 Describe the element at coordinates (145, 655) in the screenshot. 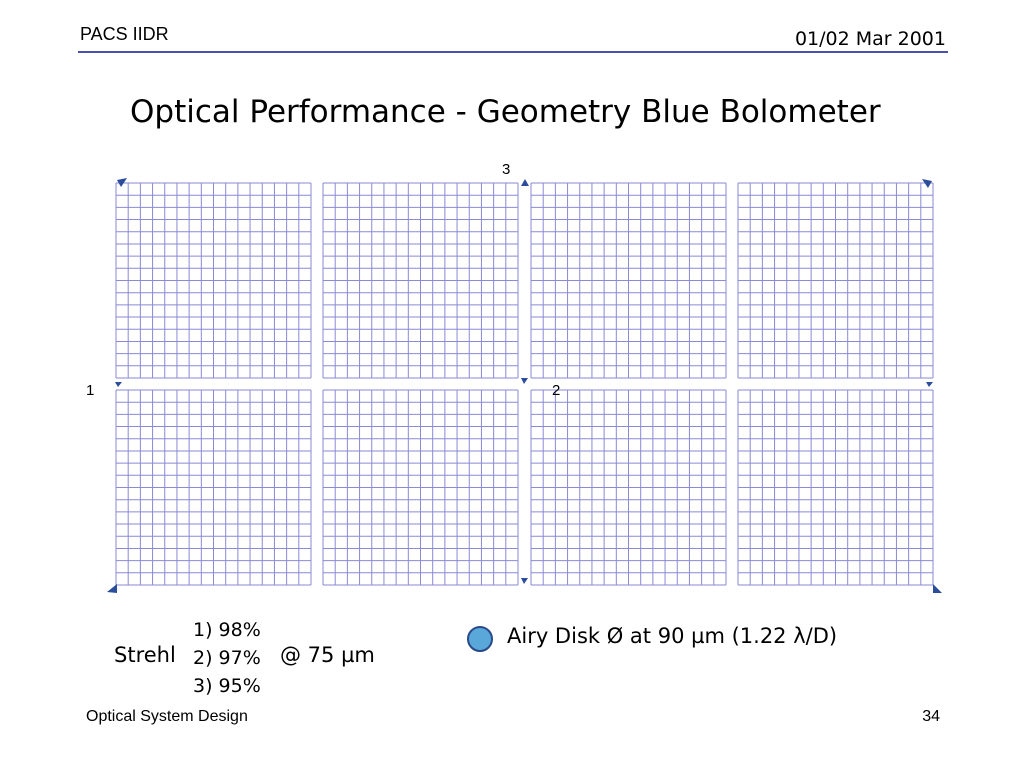

I see `strehl-label: Strehl` at that location.